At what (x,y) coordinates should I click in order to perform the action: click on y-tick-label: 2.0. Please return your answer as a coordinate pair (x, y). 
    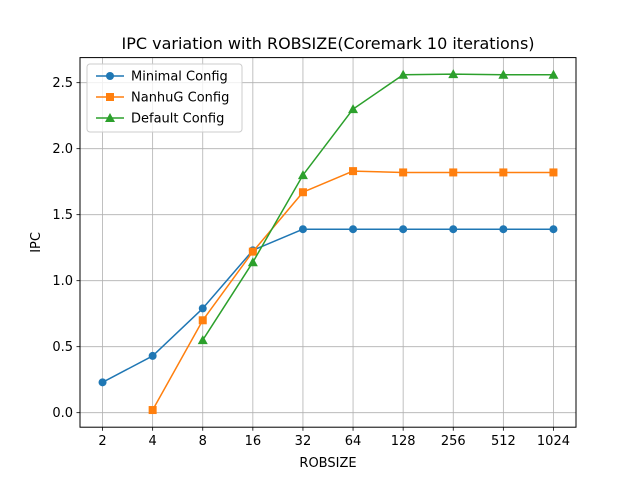
    Looking at the image, I should click on (62, 149).